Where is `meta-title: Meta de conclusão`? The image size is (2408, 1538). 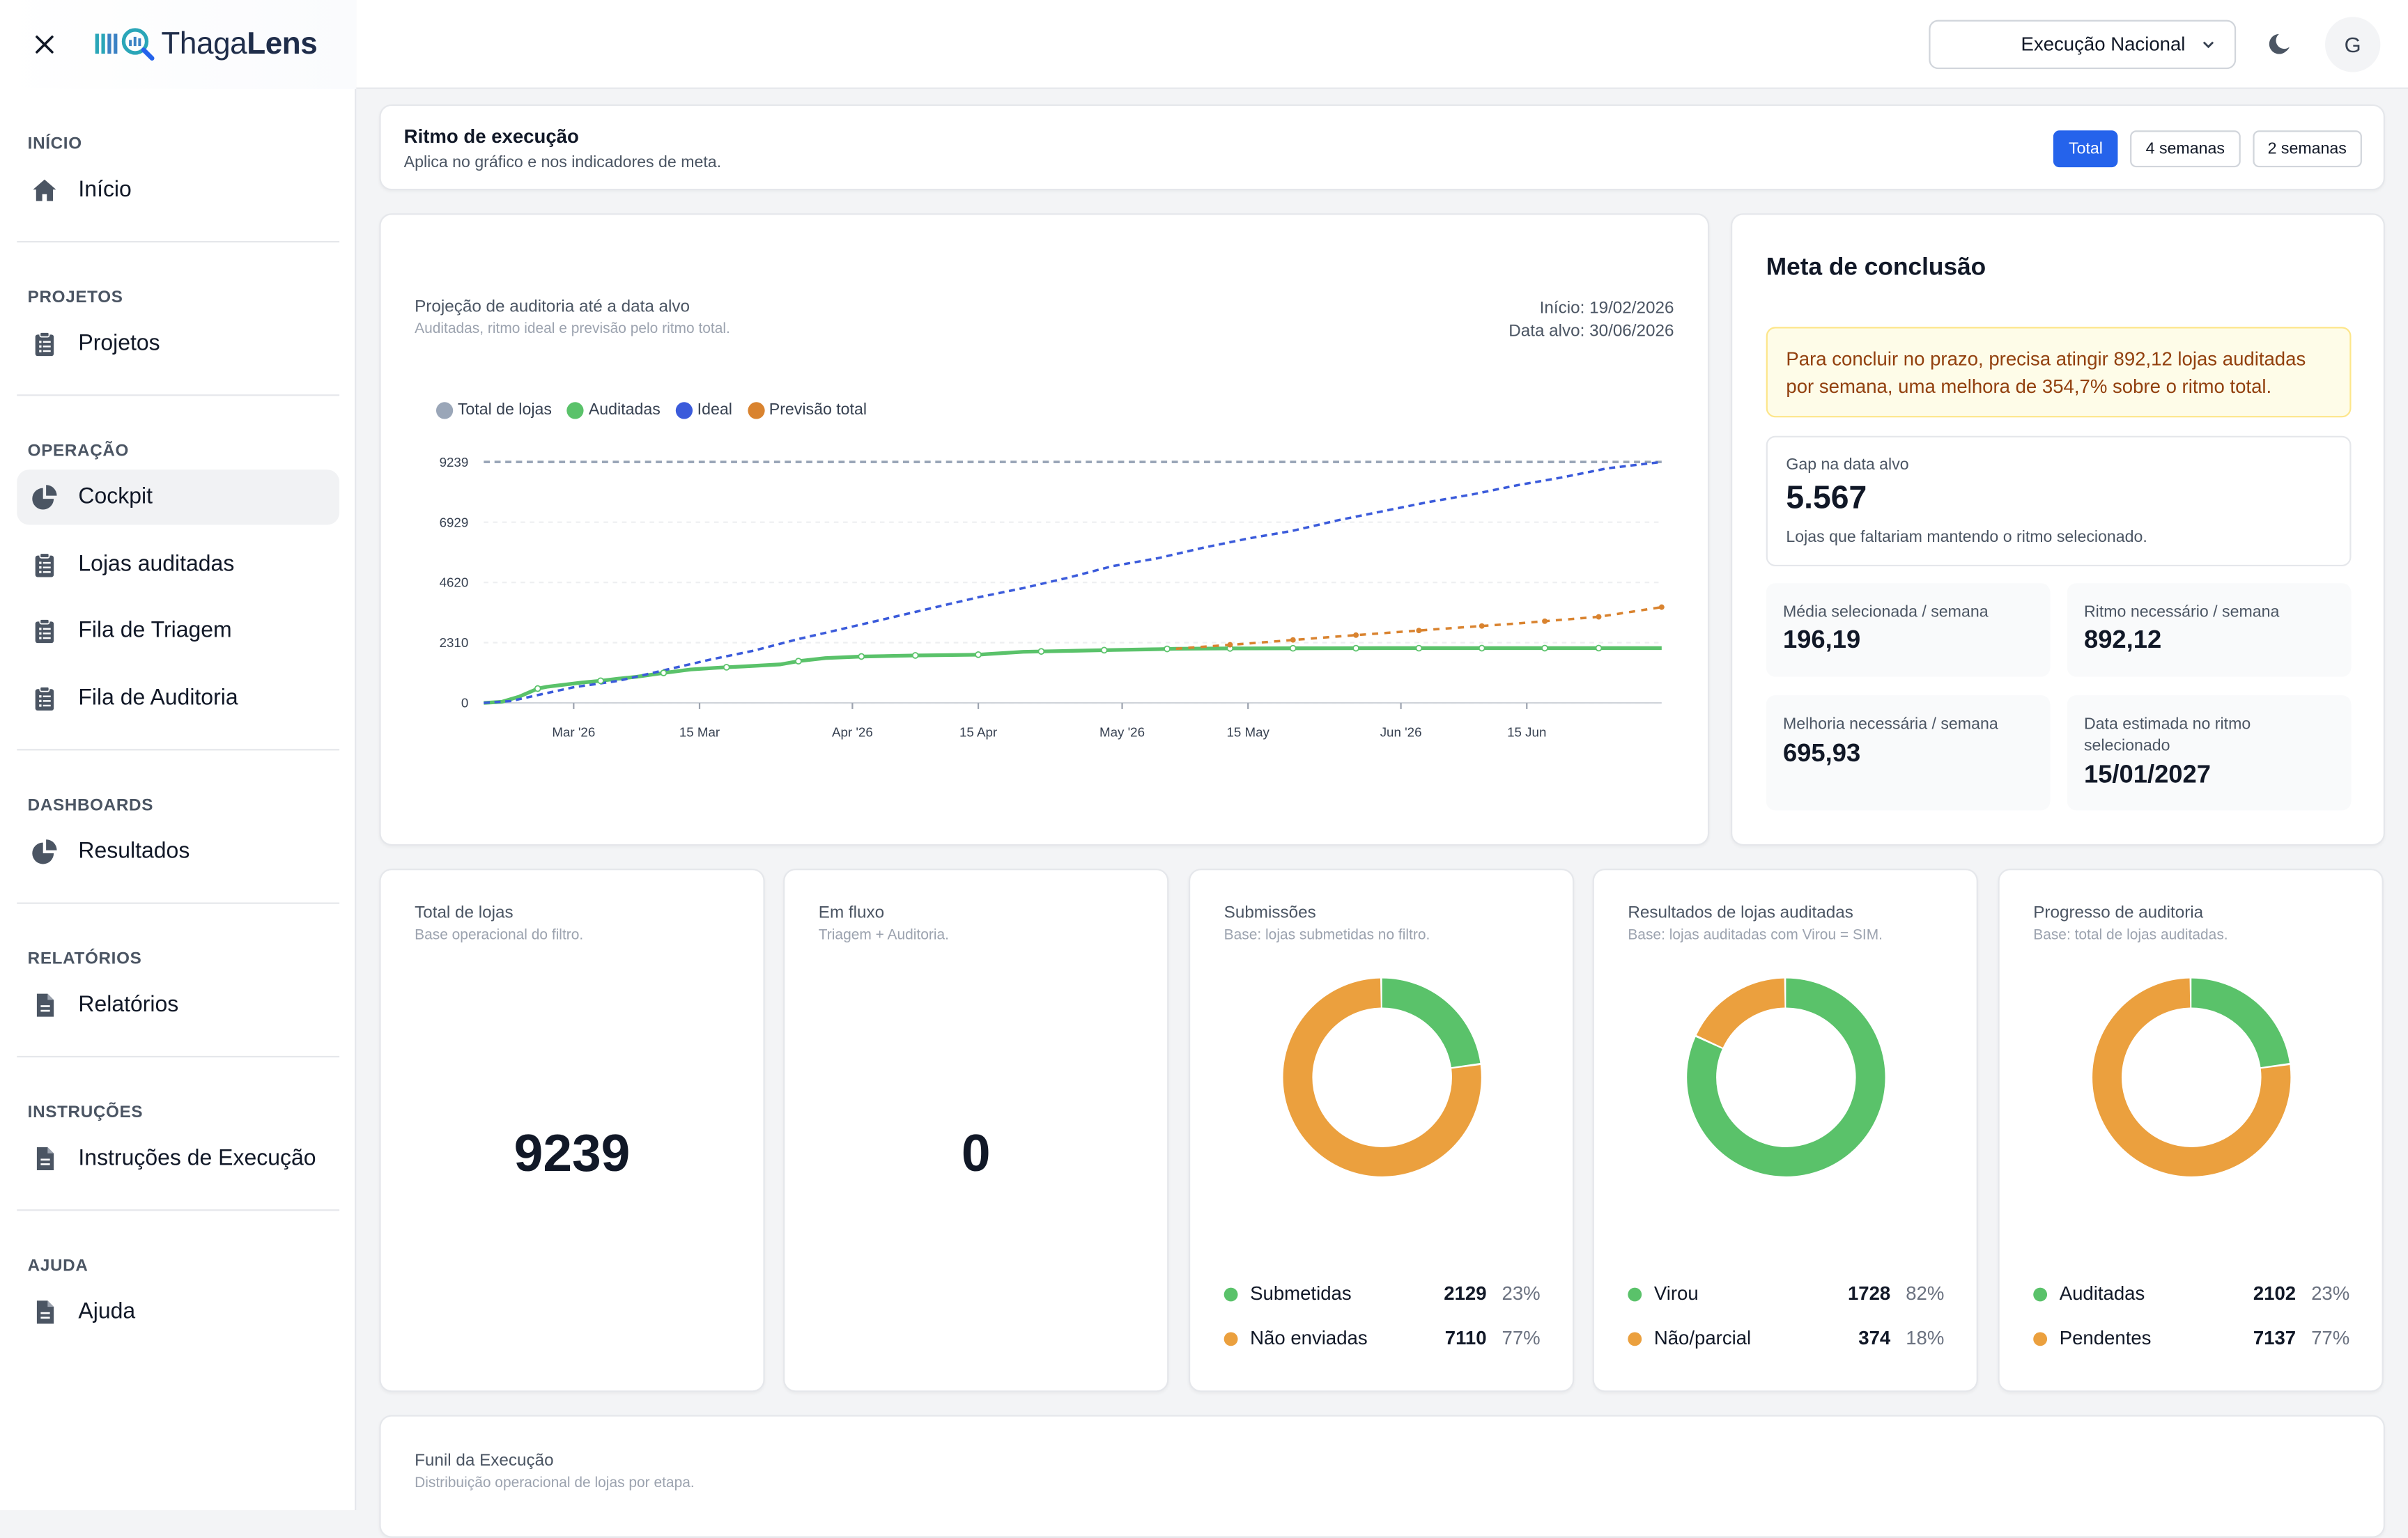 meta-title: Meta de conclusão is located at coordinates (1876, 267).